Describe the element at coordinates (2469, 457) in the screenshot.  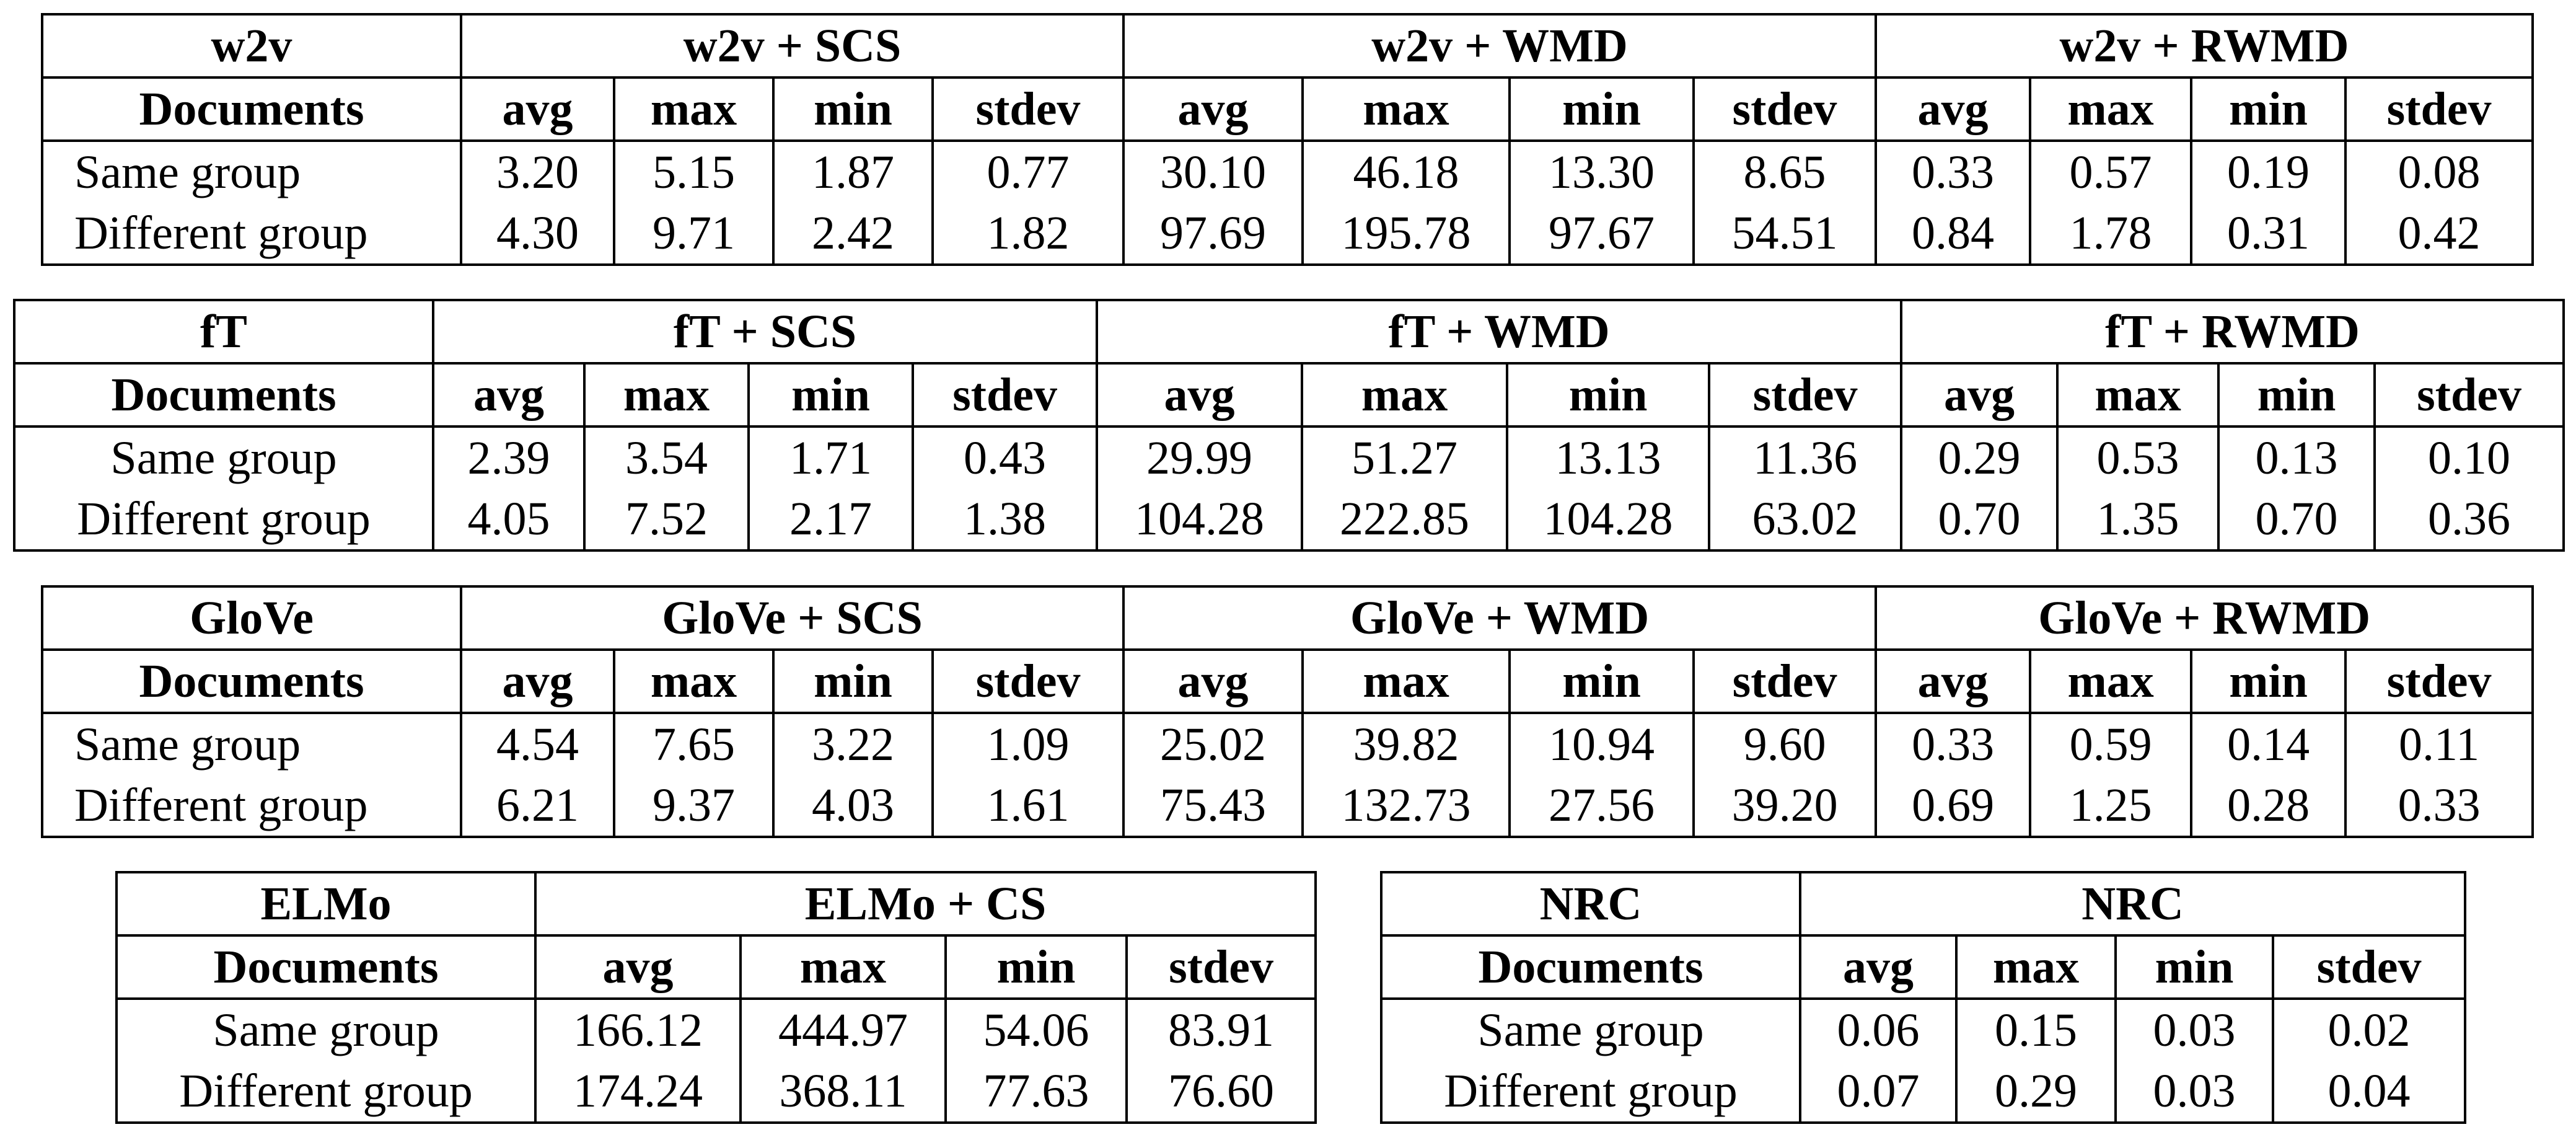
I see `cell-value: 0.10` at that location.